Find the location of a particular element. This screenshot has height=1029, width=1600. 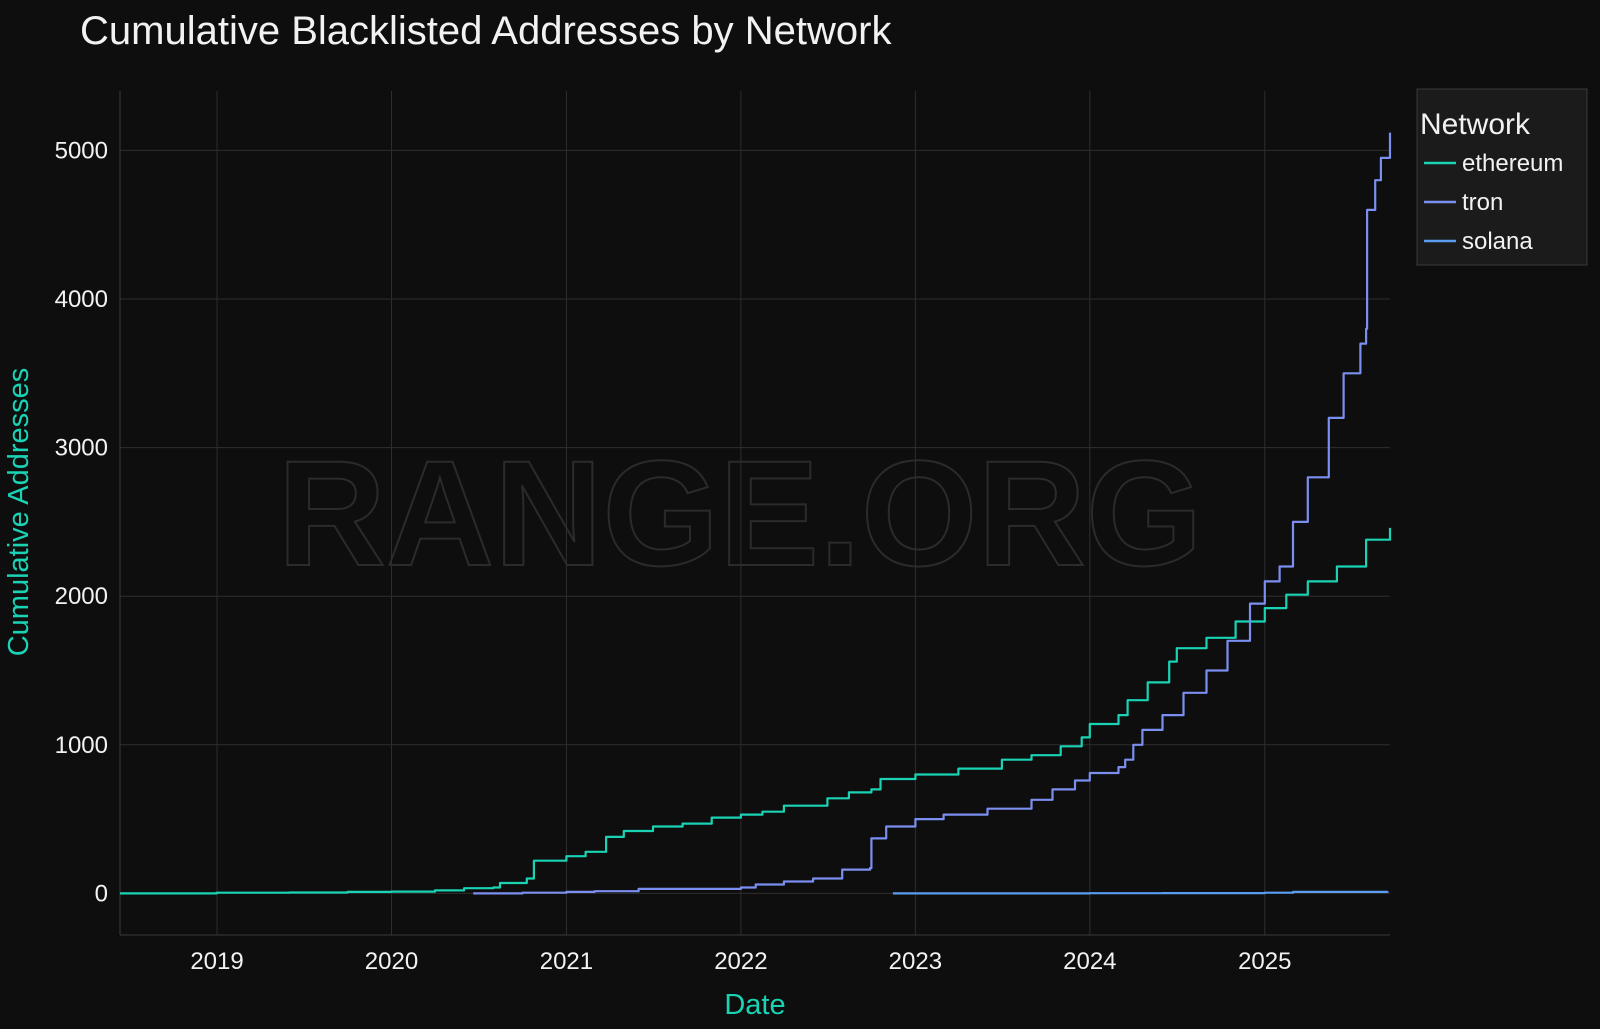

legend-label: solana is located at coordinates (1497, 241).